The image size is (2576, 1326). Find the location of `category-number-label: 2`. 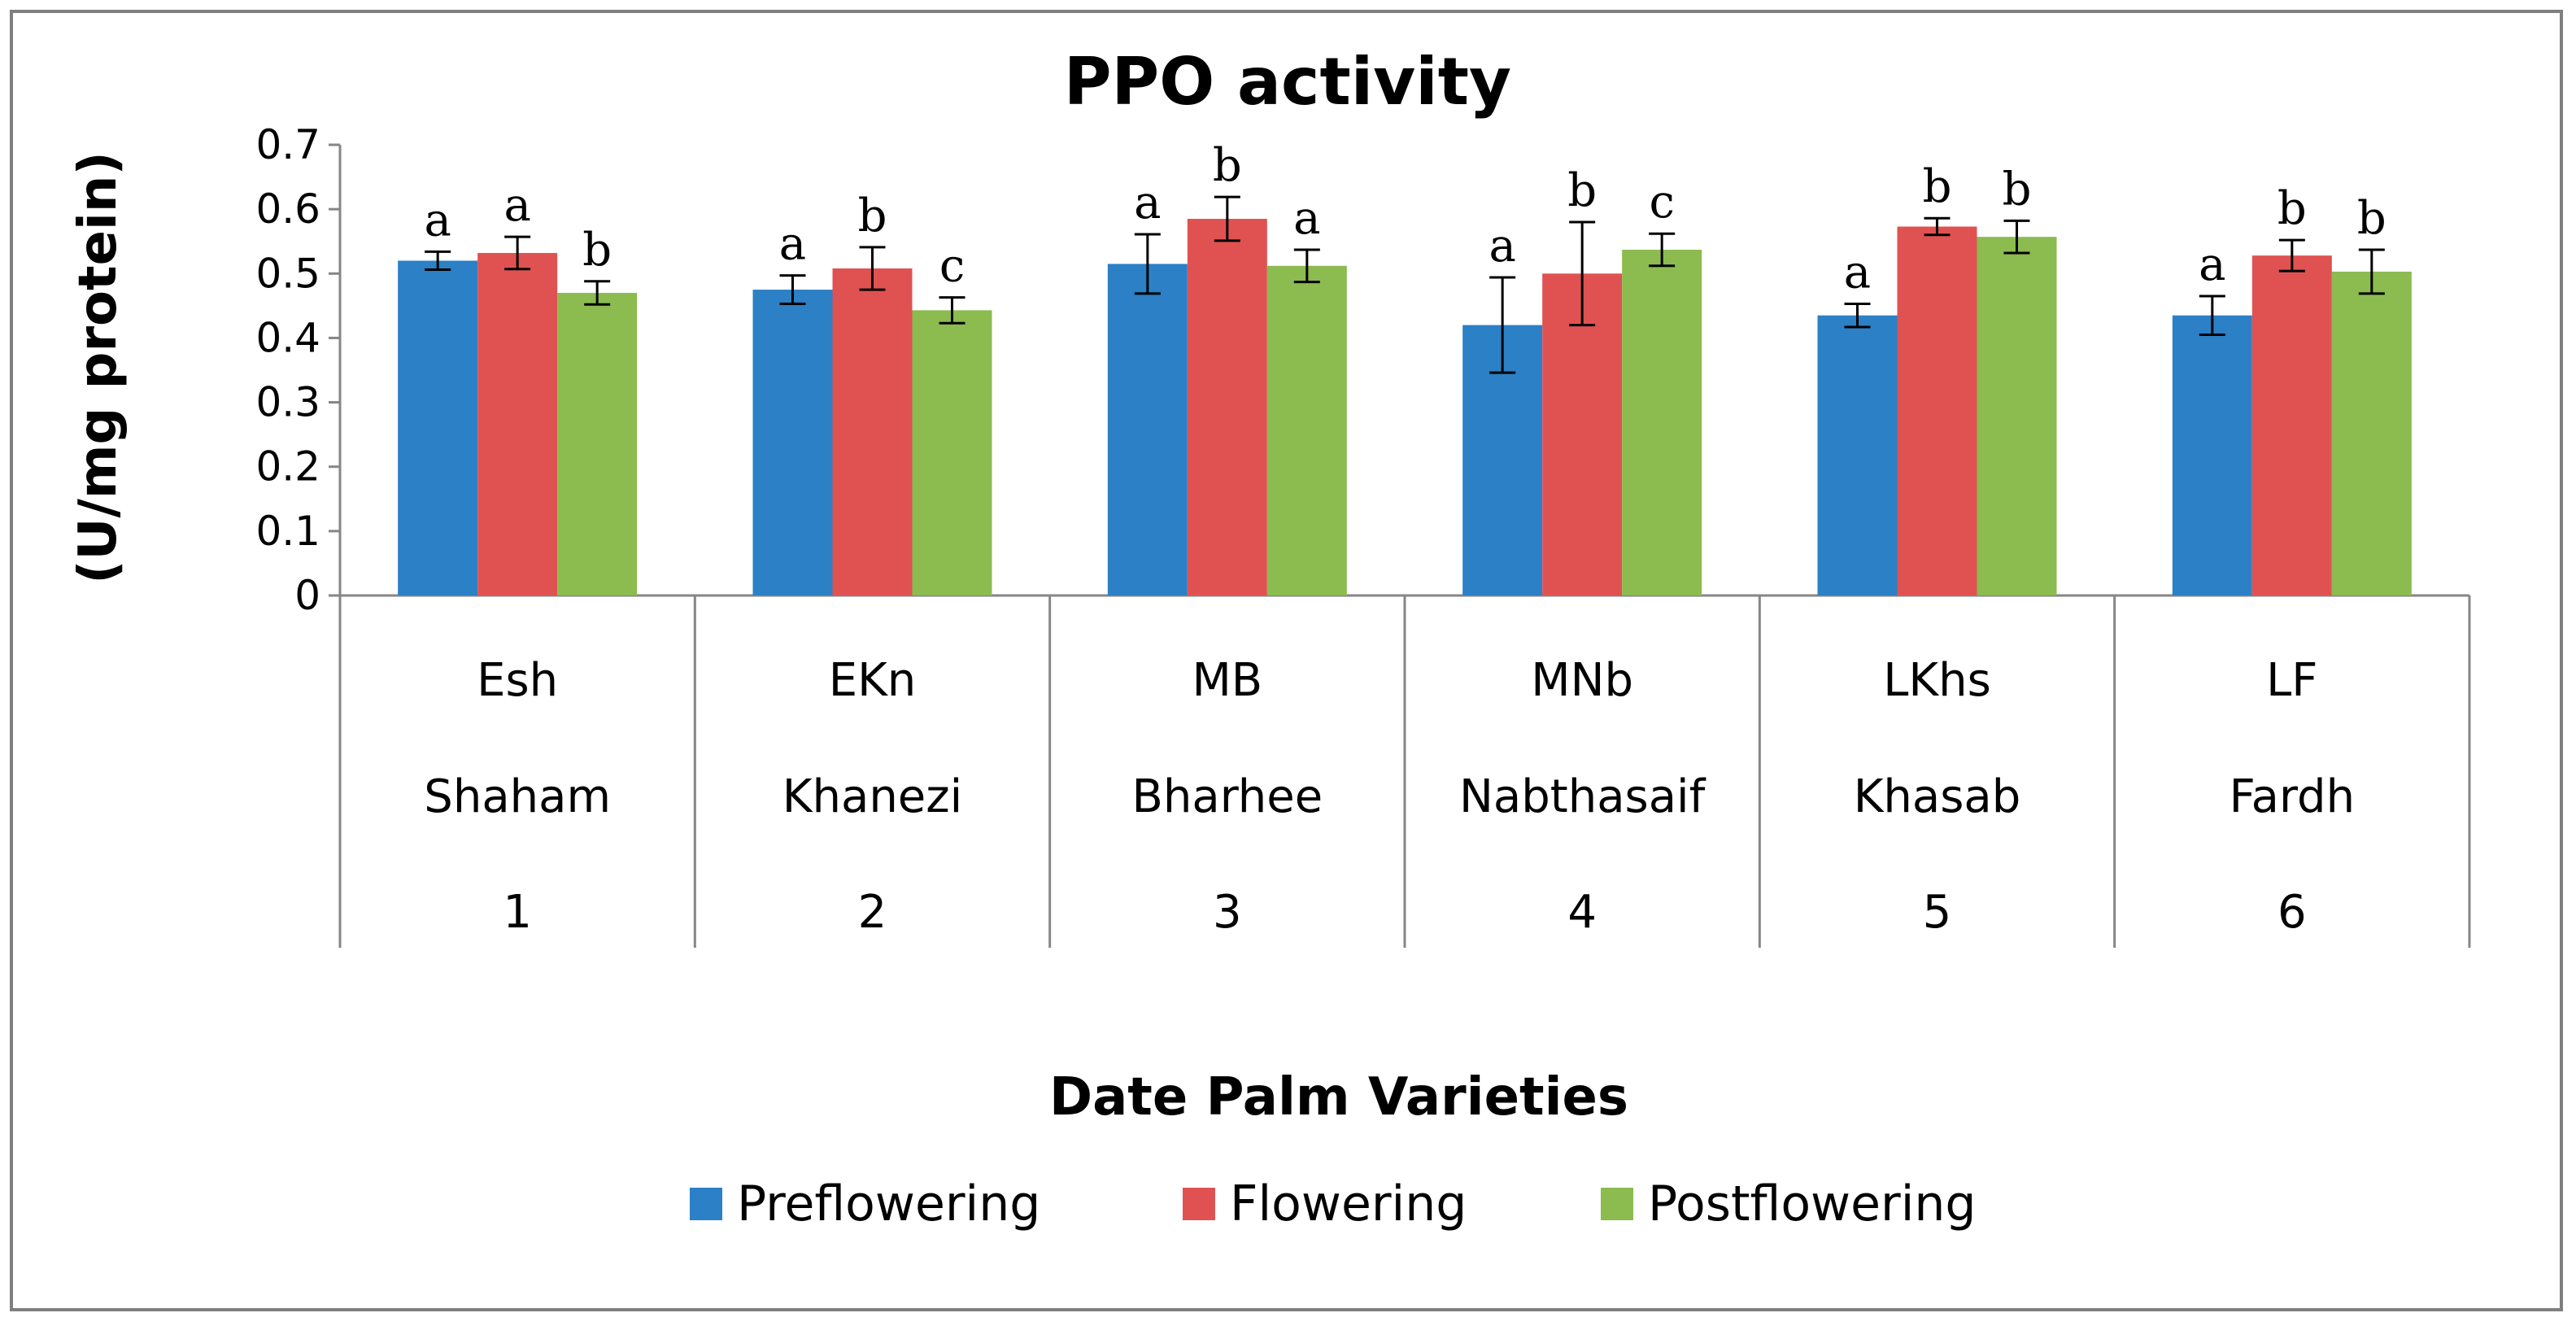

category-number-label: 2 is located at coordinates (872, 912).